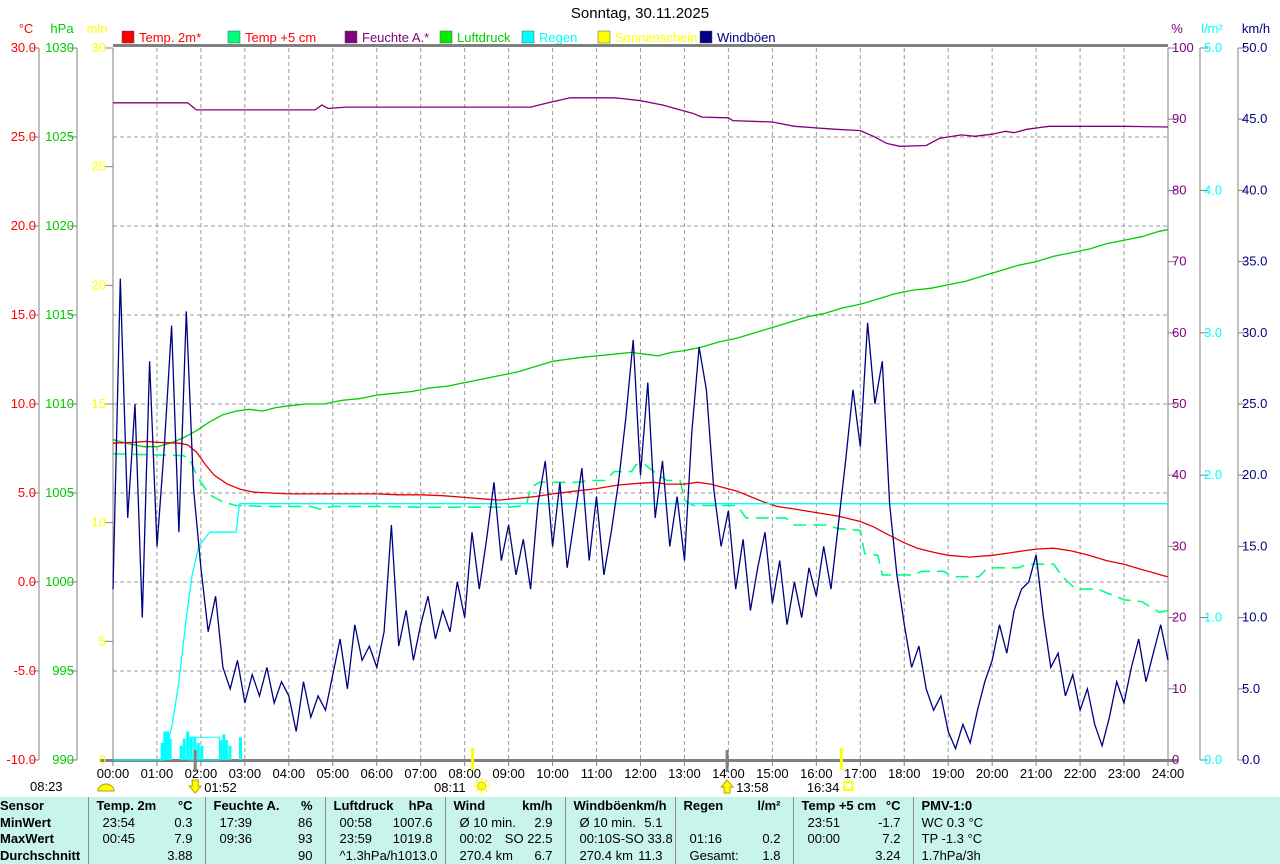  What do you see at coordinates (947, 805) in the screenshot?
I see `col-header: PMV-1:0` at bounding box center [947, 805].